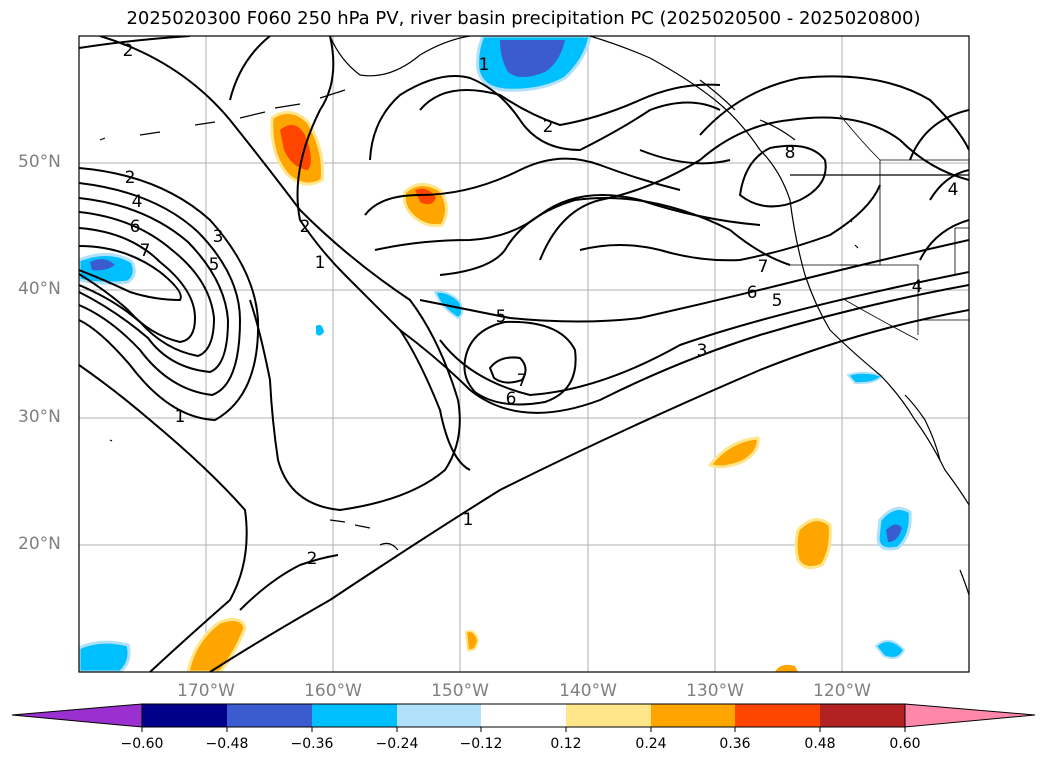  Describe the element at coordinates (142, 744) in the screenshot. I see `colorbar-tick-label: −0.60` at that location.